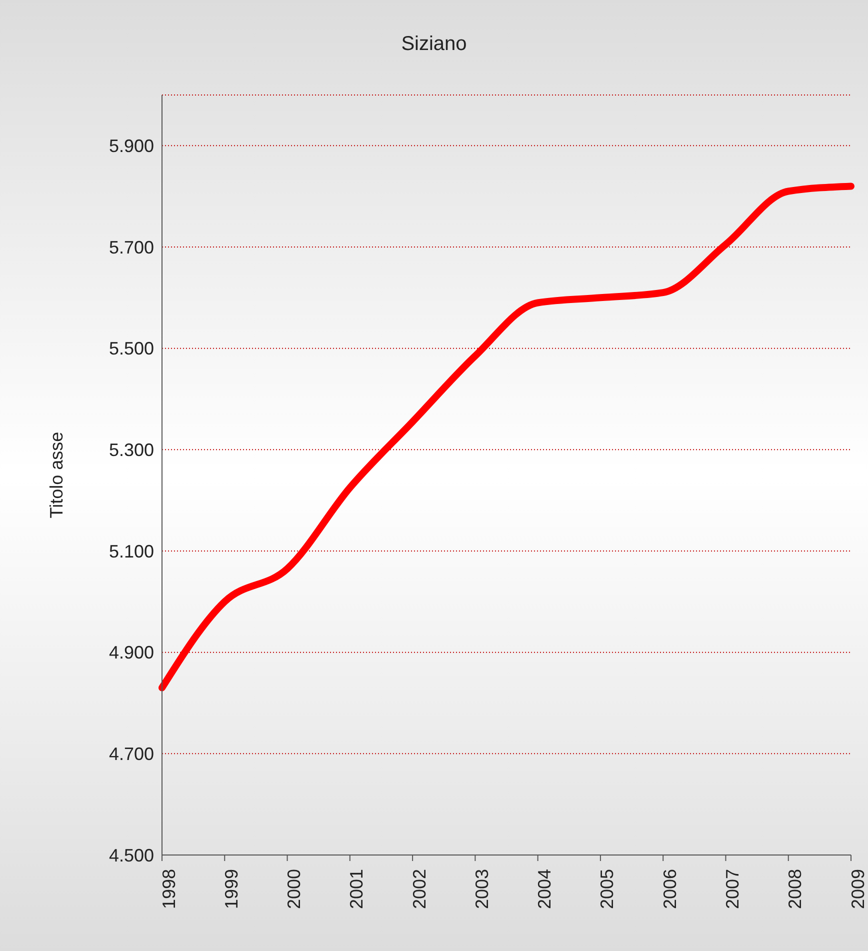  Describe the element at coordinates (544, 889) in the screenshot. I see `x-tick-label: 2004` at that location.